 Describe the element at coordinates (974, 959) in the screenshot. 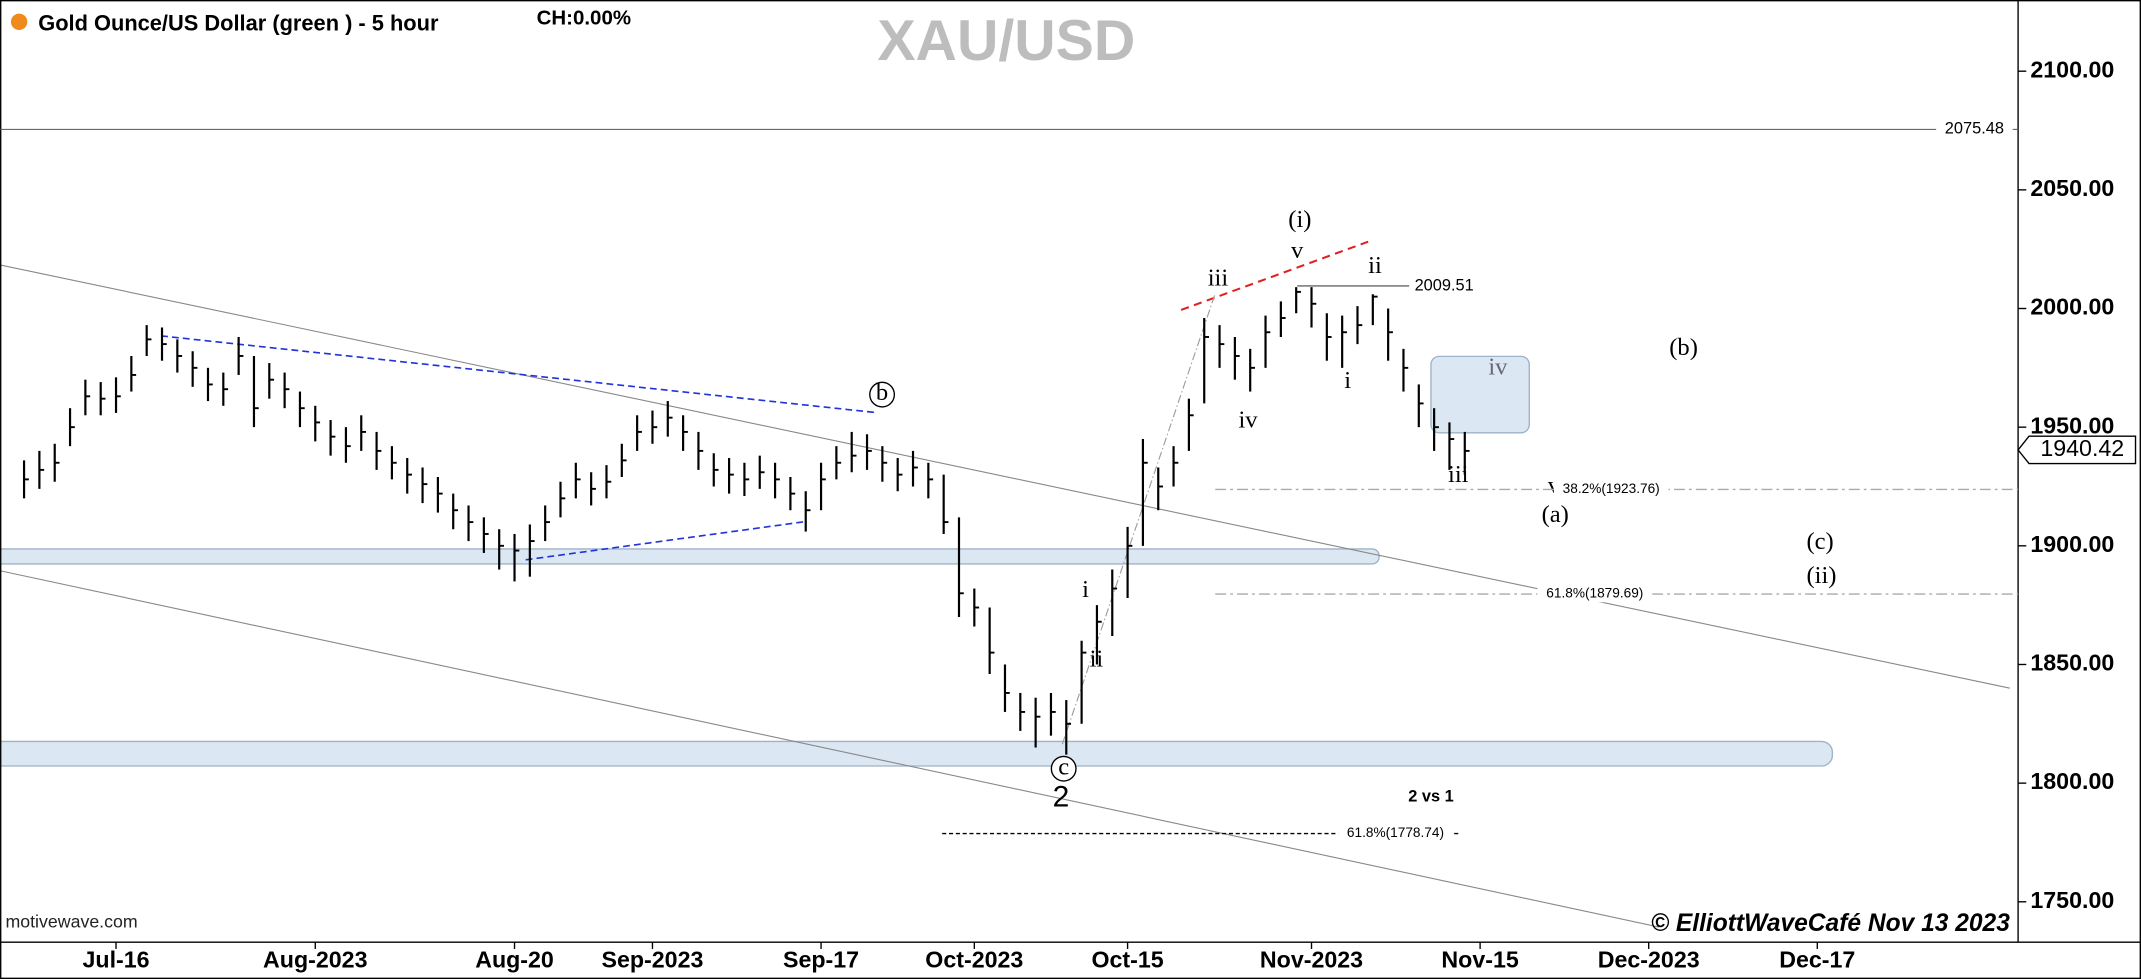

I see `x-tick-label: Oct-2023` at that location.